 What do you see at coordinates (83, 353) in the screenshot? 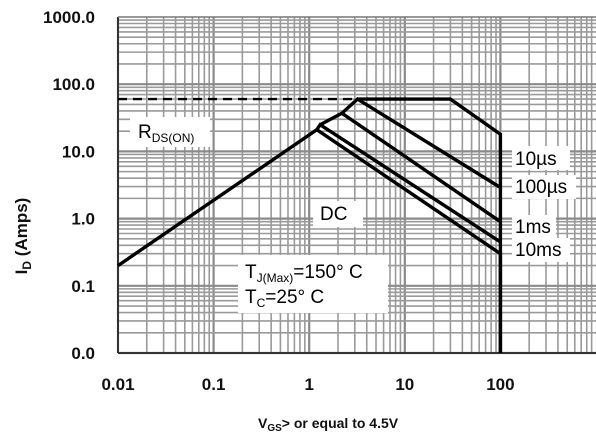
I see `y-tick-label: 0.0` at bounding box center [83, 353].